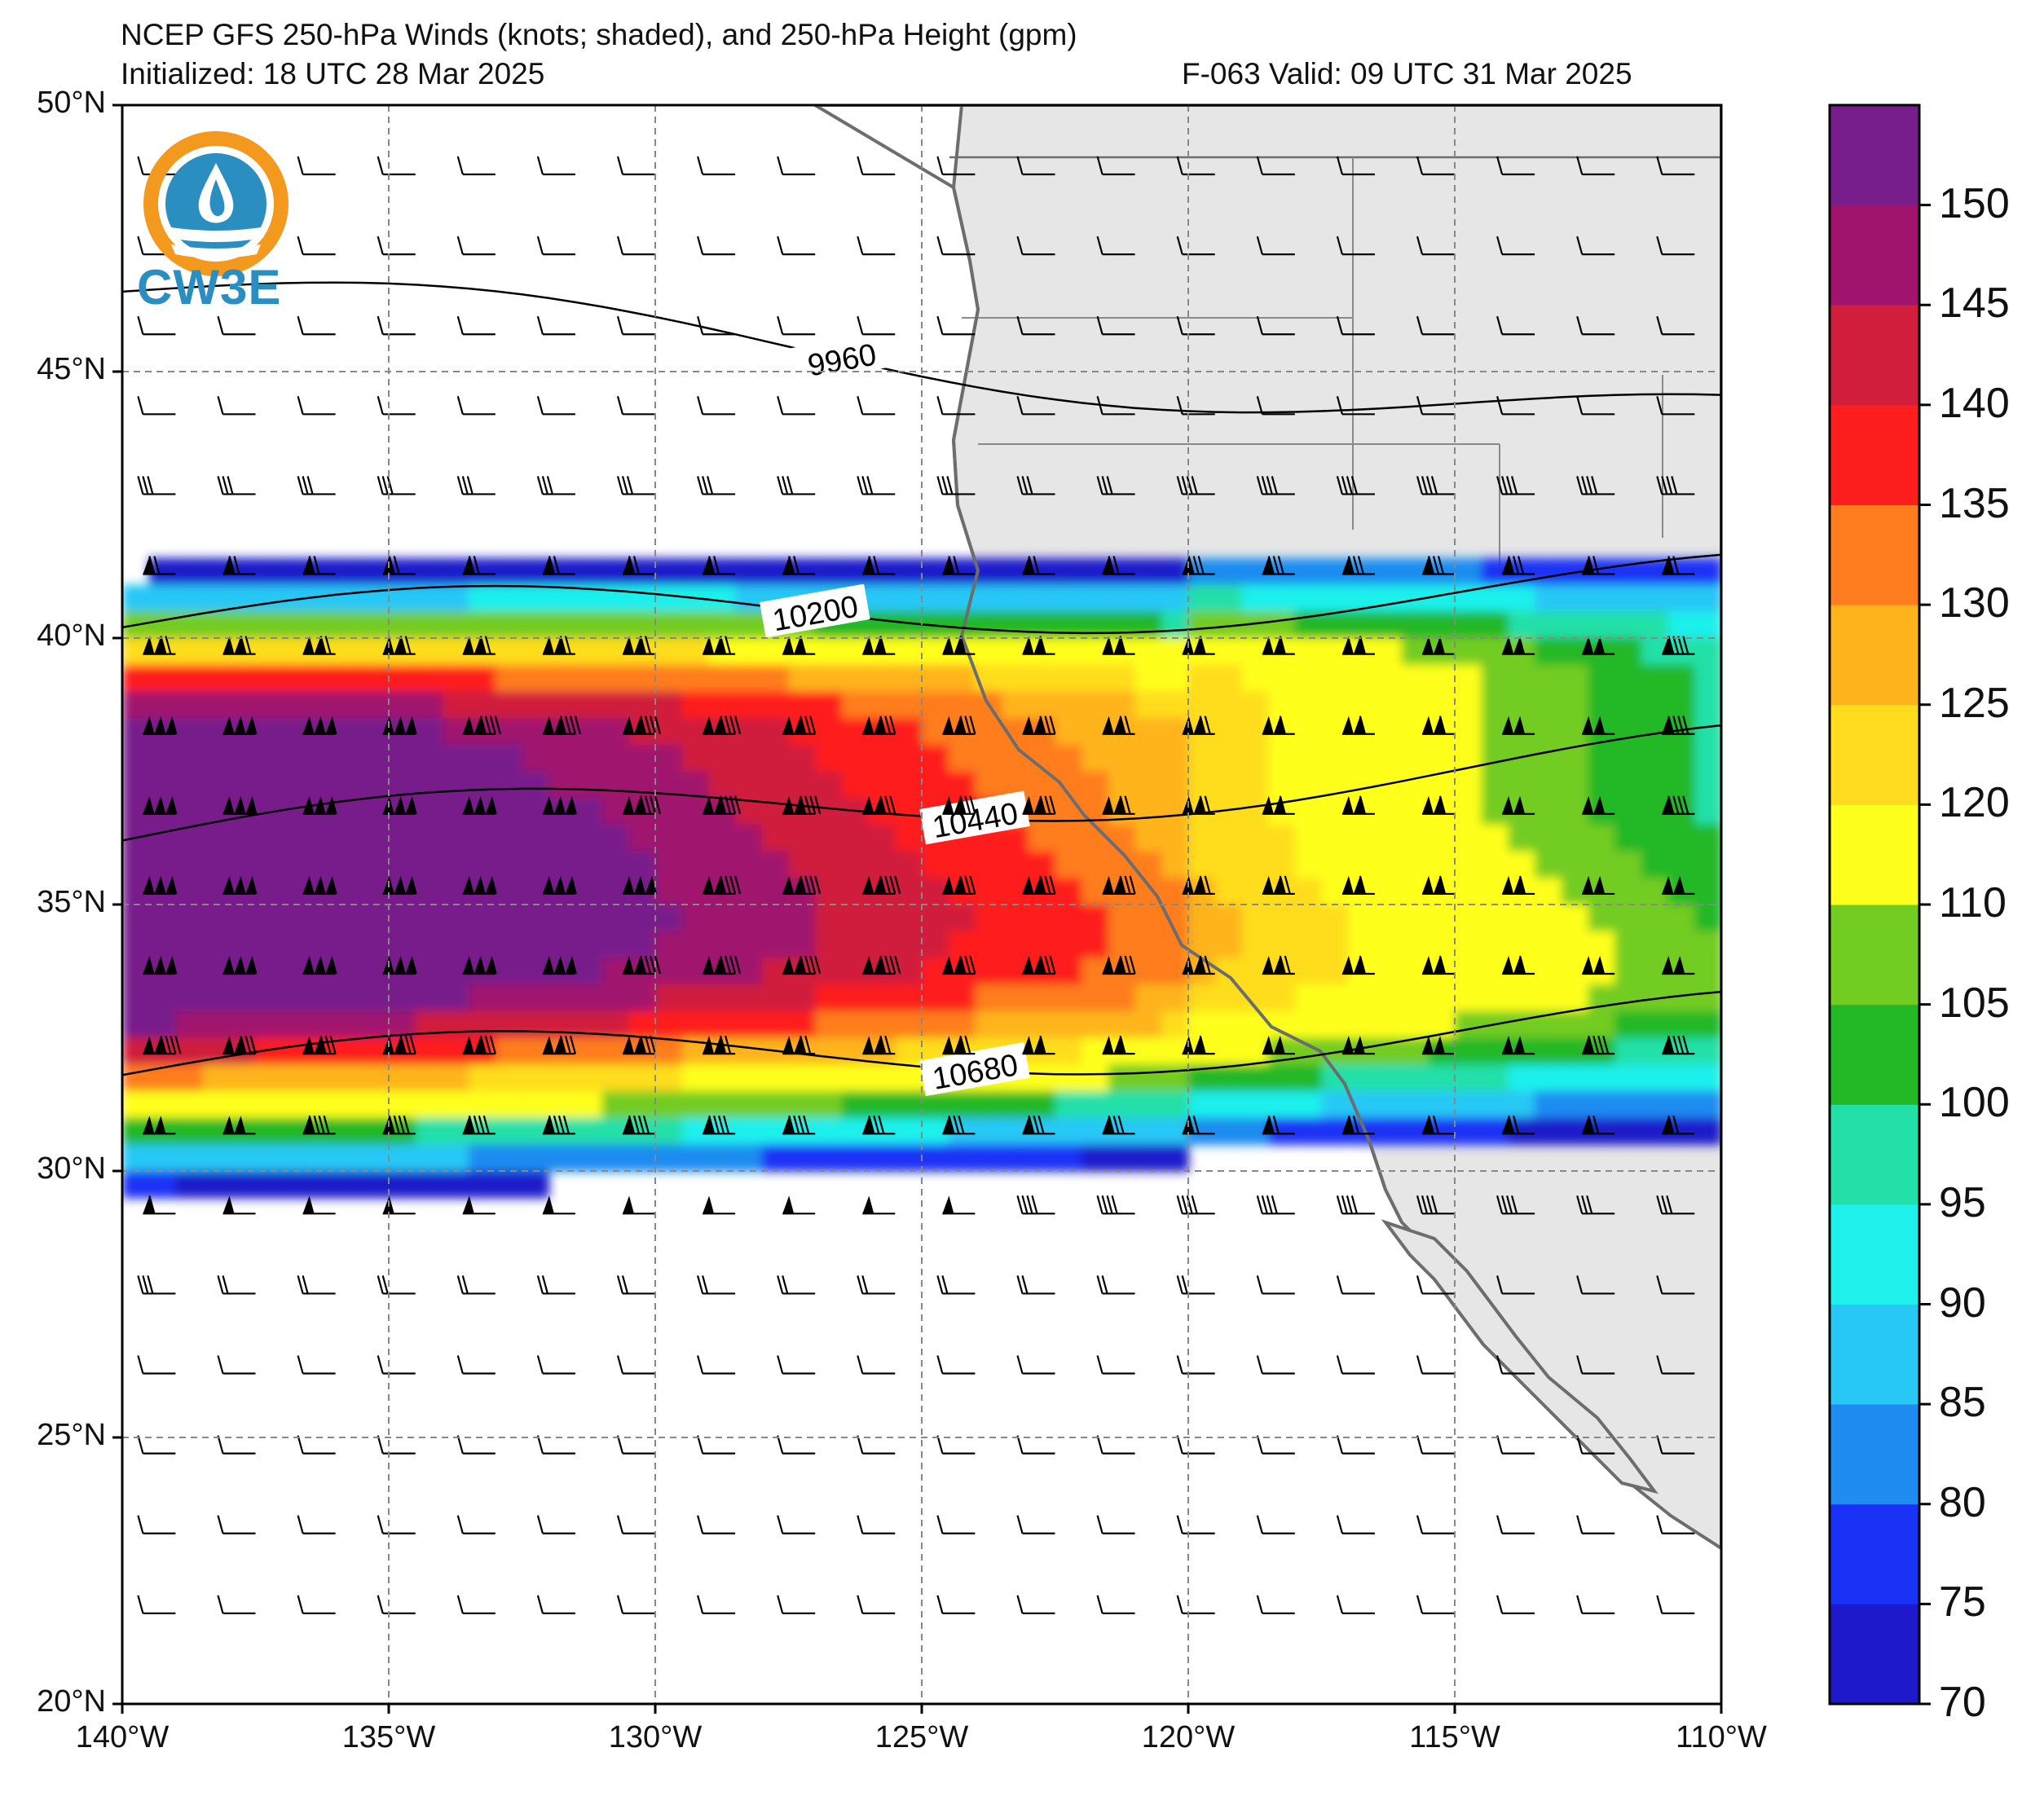 The image size is (2044, 1796). What do you see at coordinates (1874, 956) in the screenshot?
I see `colorbar-swatch` at bounding box center [1874, 956].